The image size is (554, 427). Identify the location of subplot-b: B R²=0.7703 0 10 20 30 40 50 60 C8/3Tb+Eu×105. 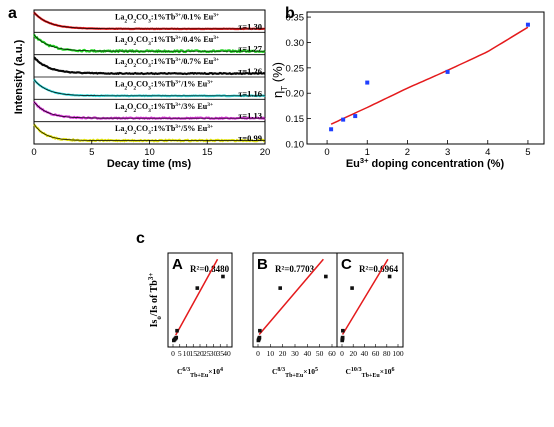
(295, 315).